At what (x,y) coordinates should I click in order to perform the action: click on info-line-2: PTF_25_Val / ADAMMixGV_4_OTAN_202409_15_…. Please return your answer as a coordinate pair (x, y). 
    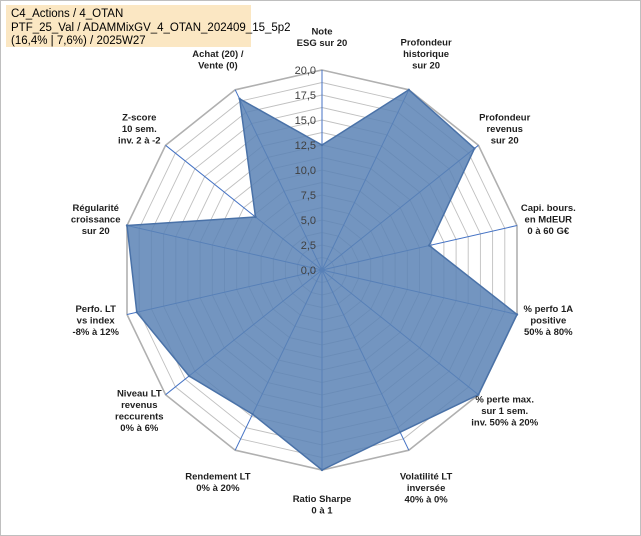
    Looking at the image, I should click on (151, 27).